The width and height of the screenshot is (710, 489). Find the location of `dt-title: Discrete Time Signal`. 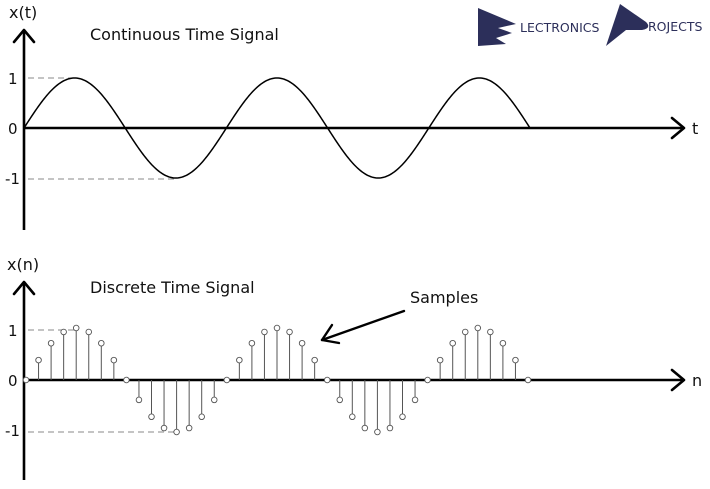

dt-title: Discrete Time Signal is located at coordinates (172, 287).